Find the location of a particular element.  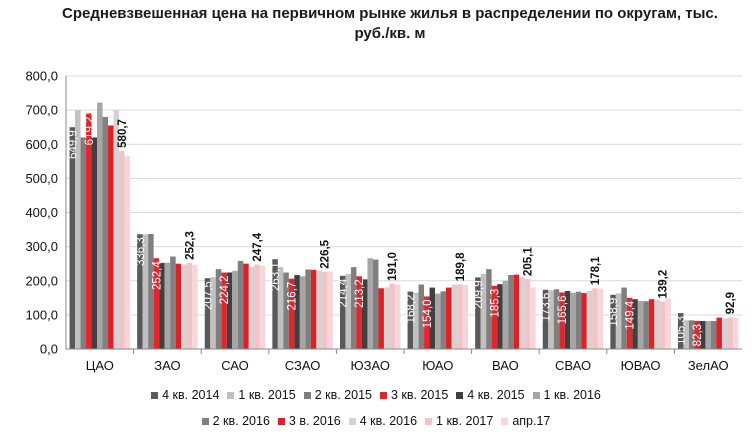

legend-item: 4 кв. 2016 is located at coordinates (383, 421).